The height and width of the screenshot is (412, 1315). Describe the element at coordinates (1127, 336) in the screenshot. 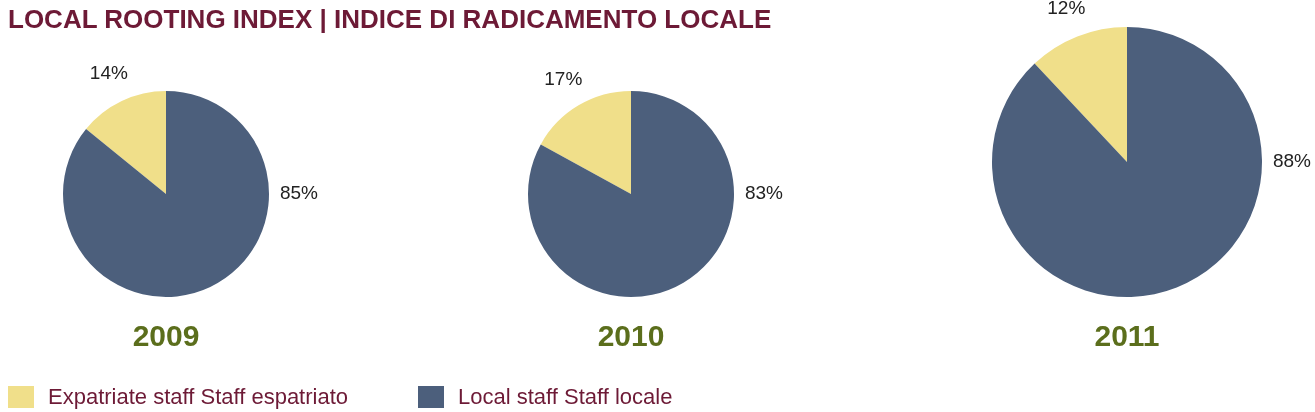

I see `text: 2011` at that location.